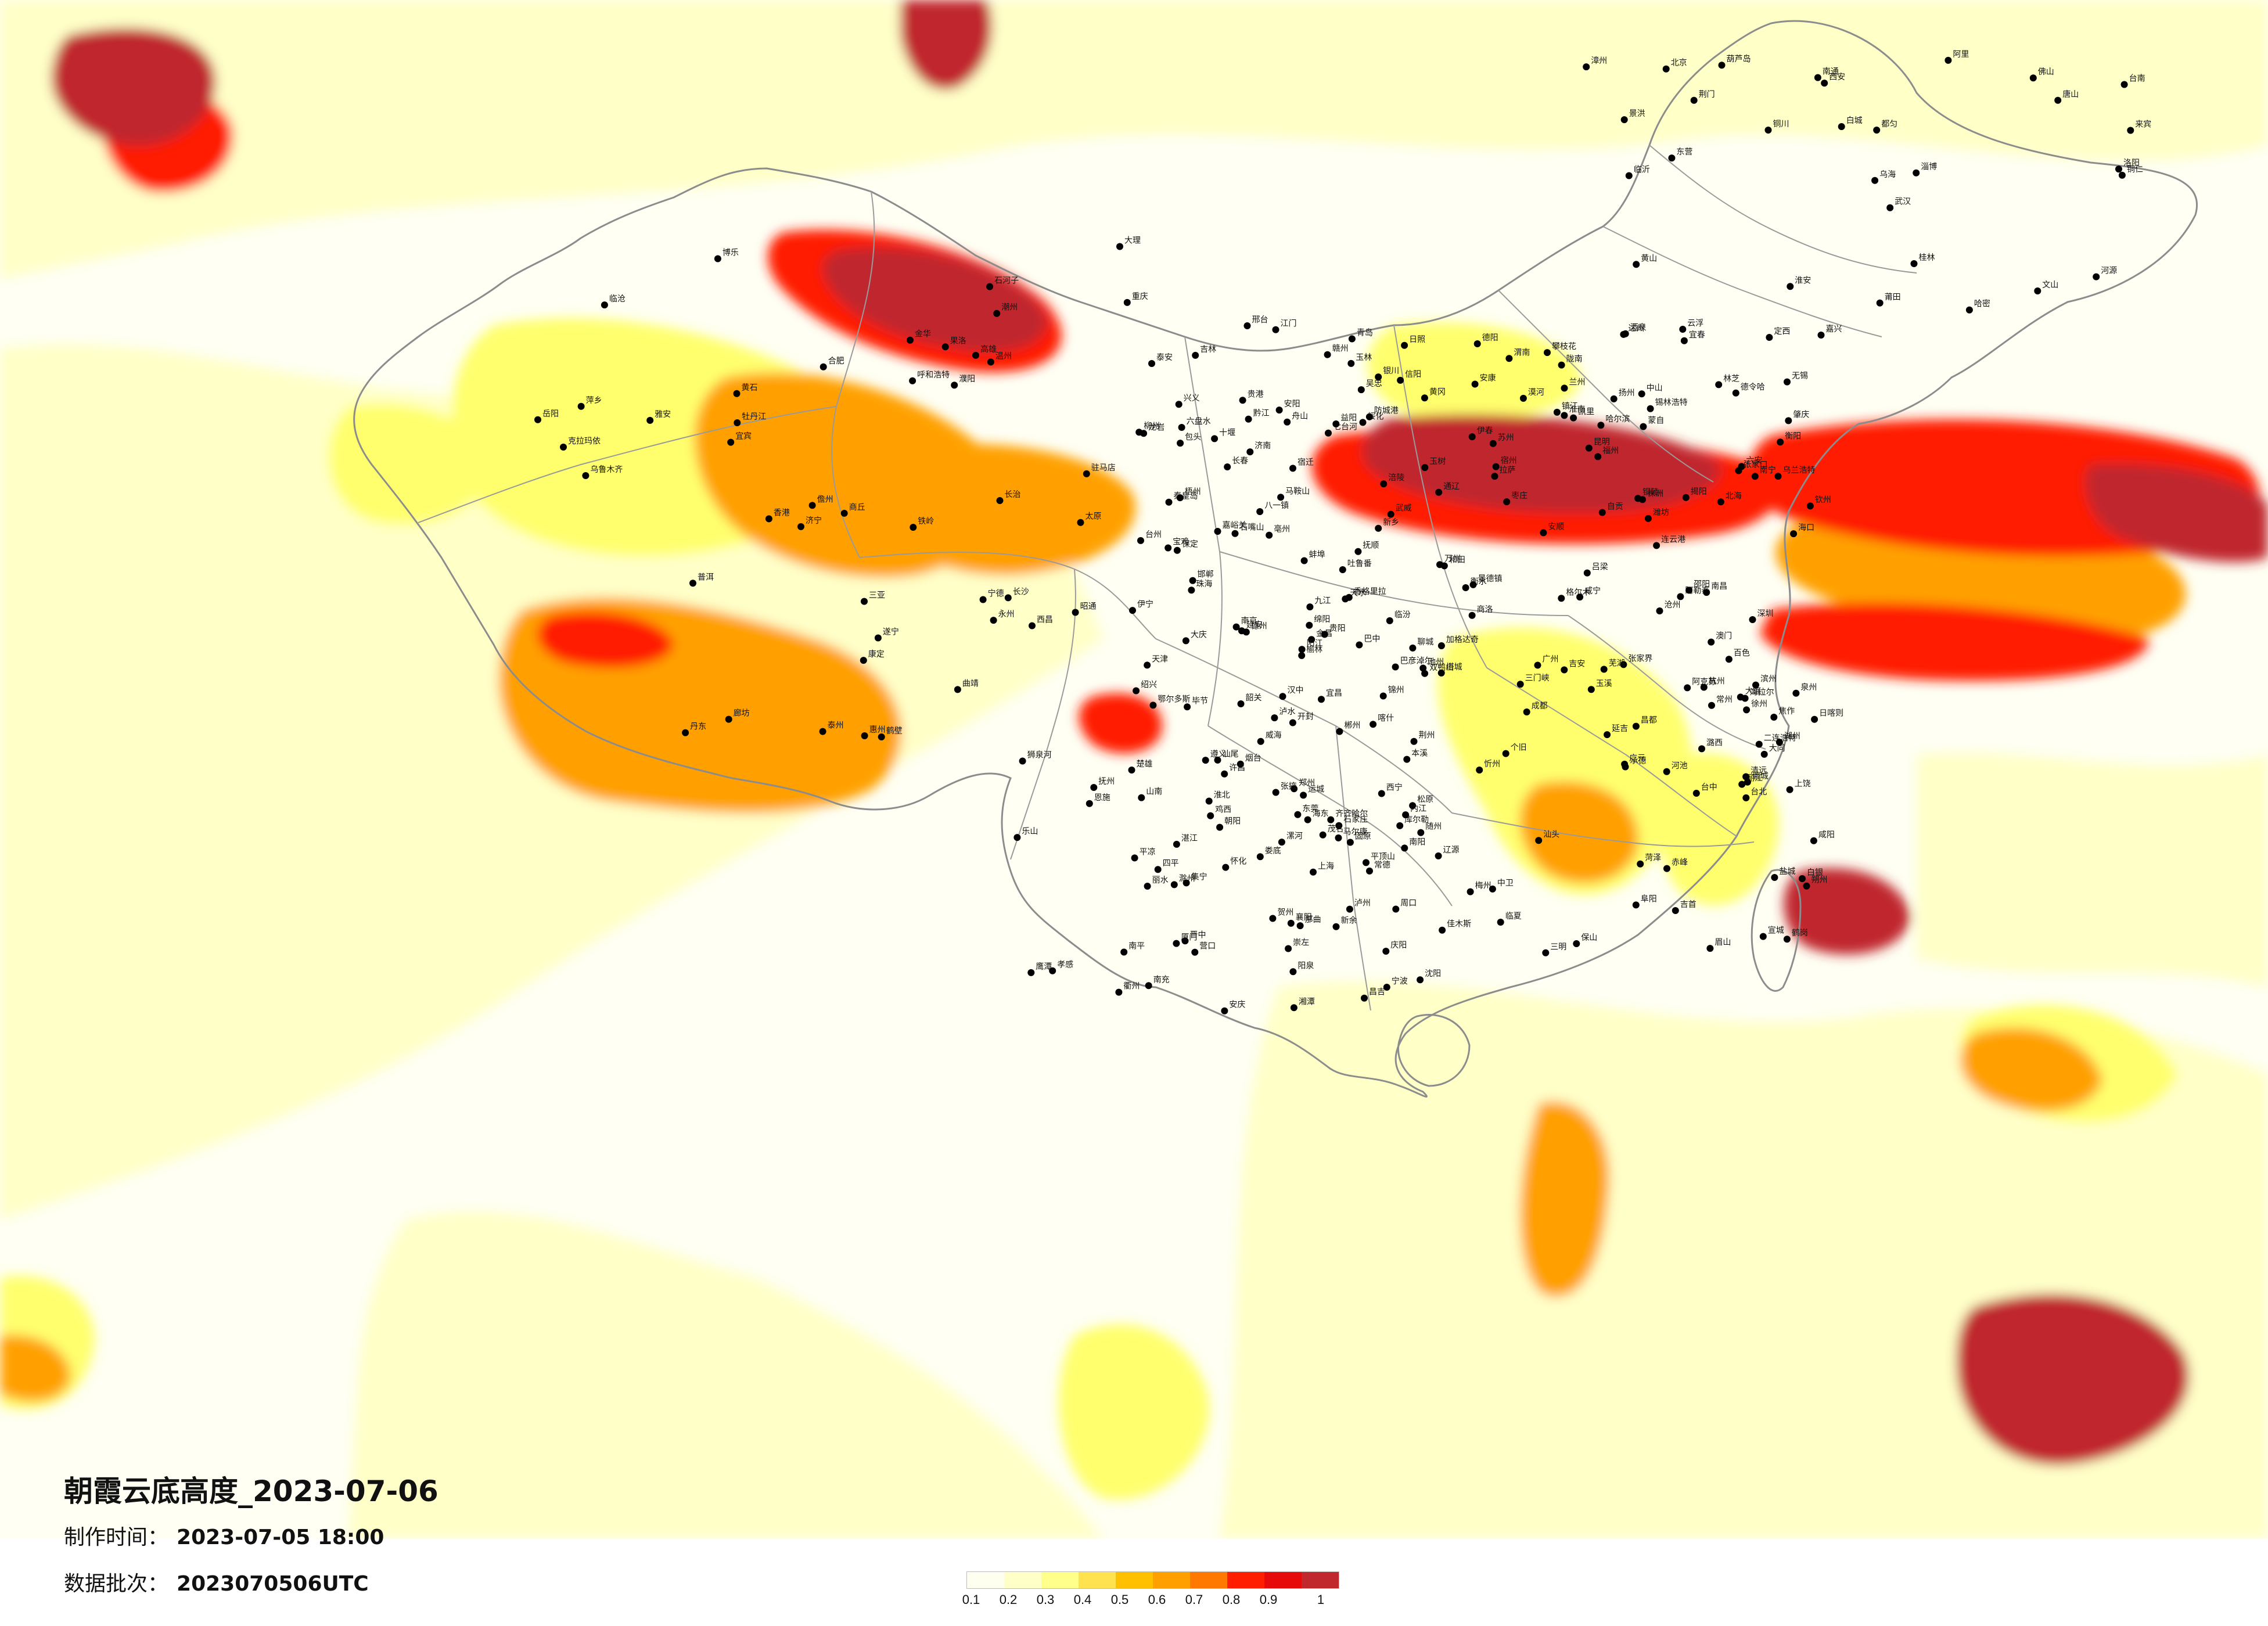  What do you see at coordinates (2105, 273) in the screenshot?
I see `city-marker: 河源` at bounding box center [2105, 273].